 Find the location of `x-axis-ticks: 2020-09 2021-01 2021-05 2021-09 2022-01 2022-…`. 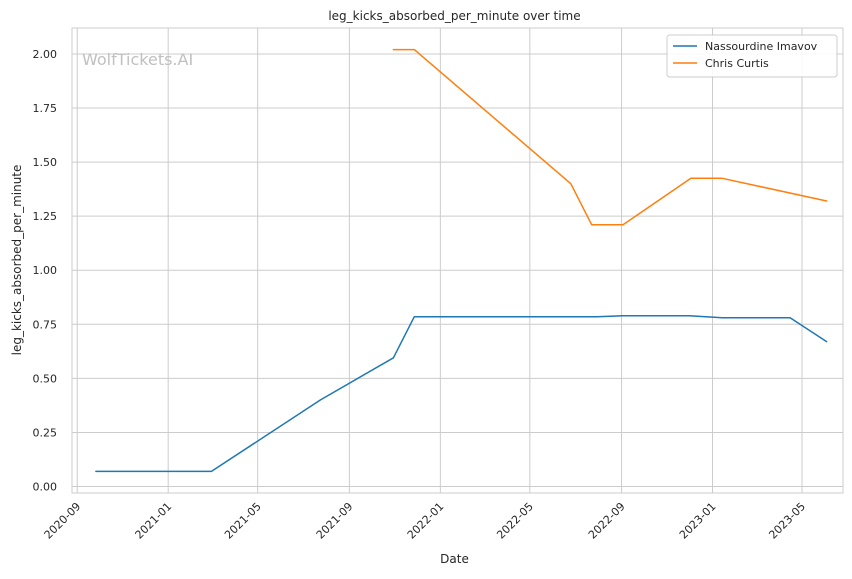

x-axis-ticks: 2020-09 2021-01 2021-05 2021-09 2022-01 2022-… is located at coordinates (425, 521).